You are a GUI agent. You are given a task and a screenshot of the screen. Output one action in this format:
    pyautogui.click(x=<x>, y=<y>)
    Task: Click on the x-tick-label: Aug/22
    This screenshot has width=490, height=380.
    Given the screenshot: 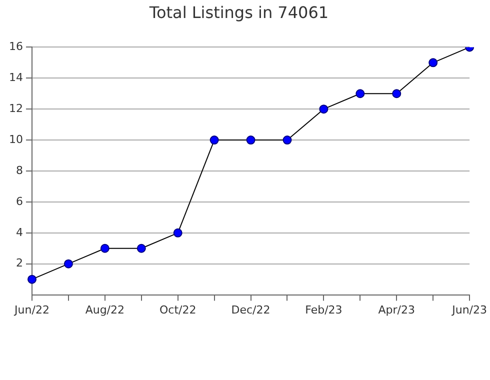 What is the action you would take?
    pyautogui.click(x=105, y=309)
    